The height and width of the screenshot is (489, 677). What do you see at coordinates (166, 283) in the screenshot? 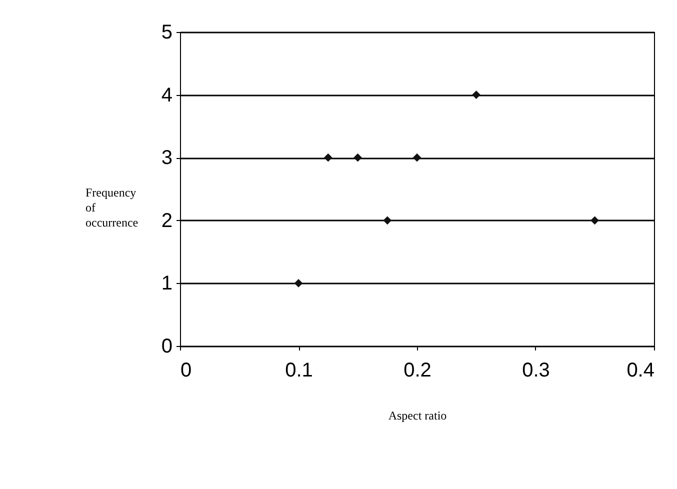
I see `y-tick-label: 1` at bounding box center [166, 283].